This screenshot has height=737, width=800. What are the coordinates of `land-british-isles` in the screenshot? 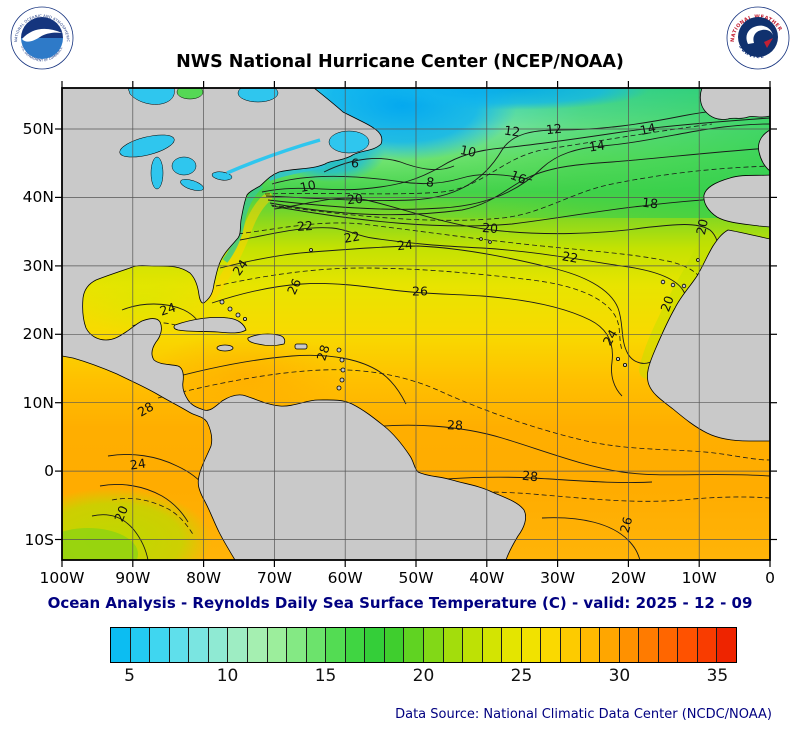 It's located at (734, 104).